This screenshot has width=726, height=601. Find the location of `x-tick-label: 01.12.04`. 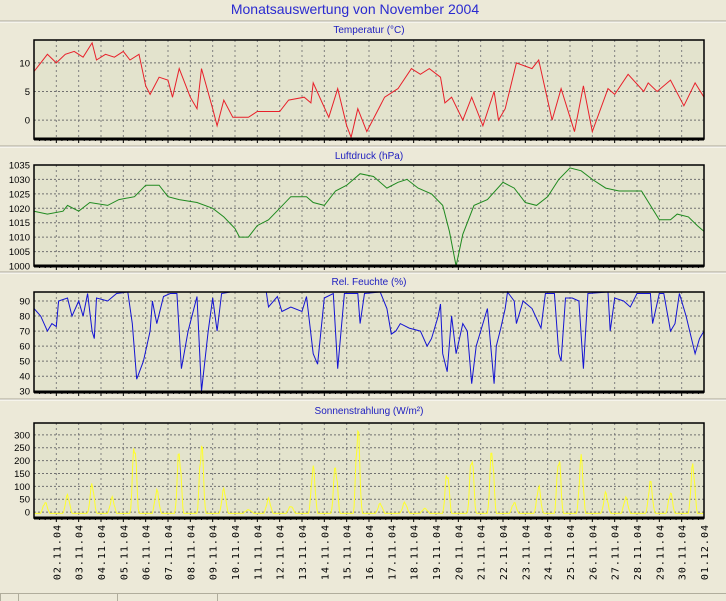

x-tick-label: 01.12.04 is located at coordinates (705, 552).